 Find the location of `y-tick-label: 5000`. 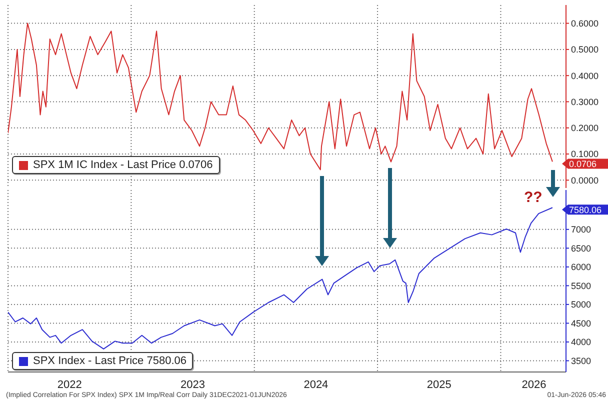

y-tick-label: 5000 is located at coordinates (581, 305).